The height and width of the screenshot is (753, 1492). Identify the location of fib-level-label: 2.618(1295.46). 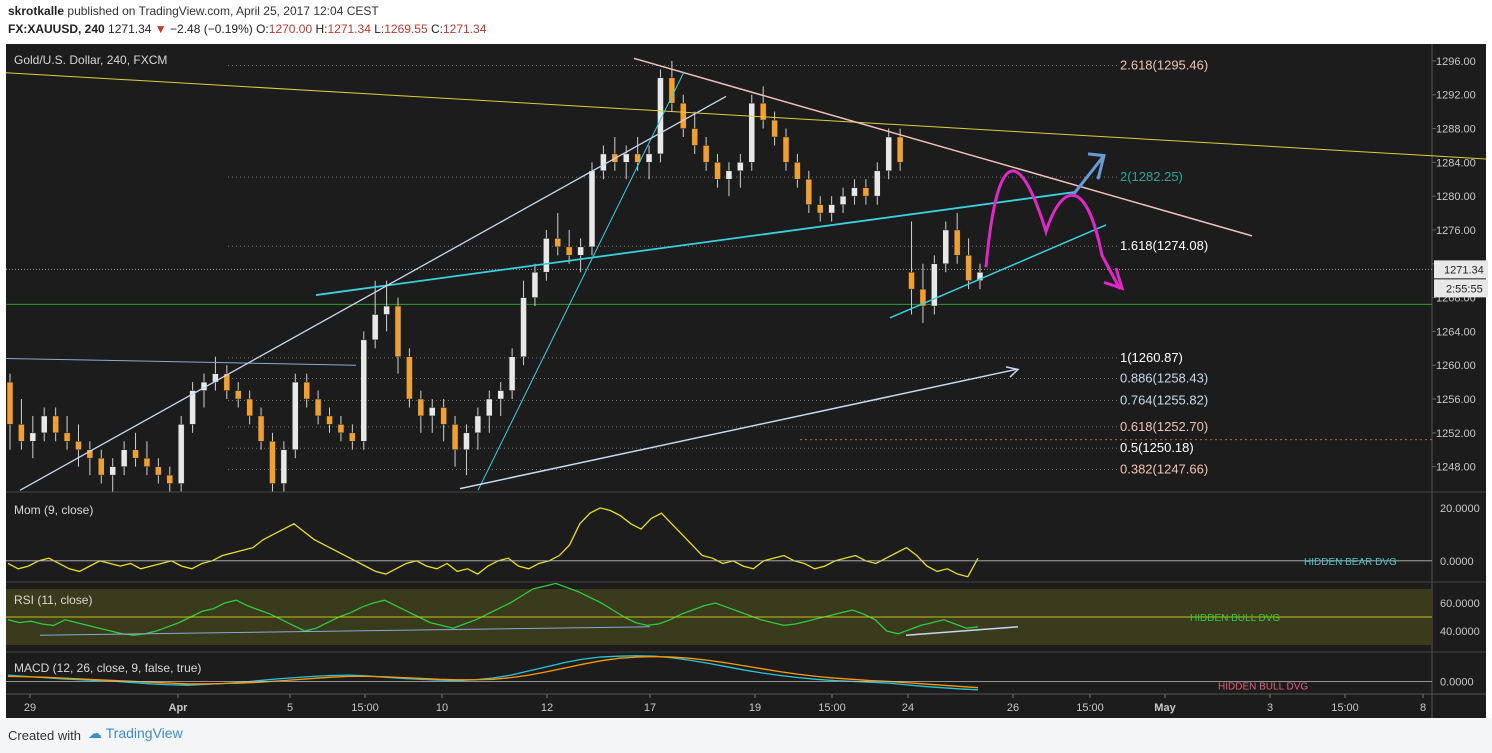
(1164, 64).